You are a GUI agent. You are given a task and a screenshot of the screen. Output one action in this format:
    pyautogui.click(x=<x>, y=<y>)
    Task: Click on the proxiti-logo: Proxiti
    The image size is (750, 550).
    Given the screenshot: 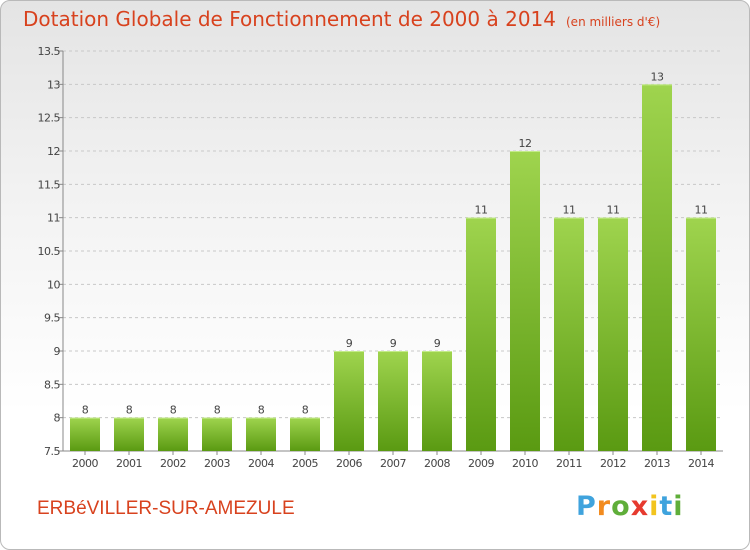 What is the action you would take?
    pyautogui.click(x=630, y=506)
    